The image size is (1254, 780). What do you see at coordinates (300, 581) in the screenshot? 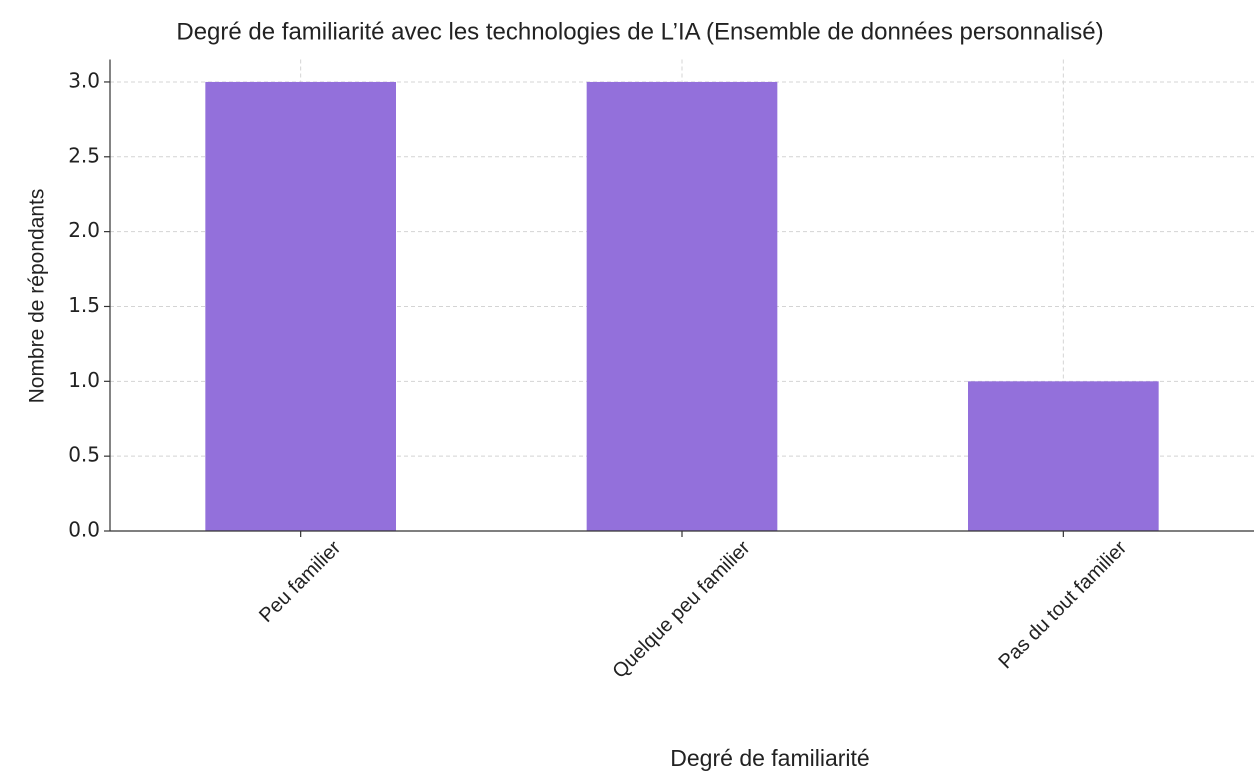
I see `x-tick-label: Peu familier` at bounding box center [300, 581].